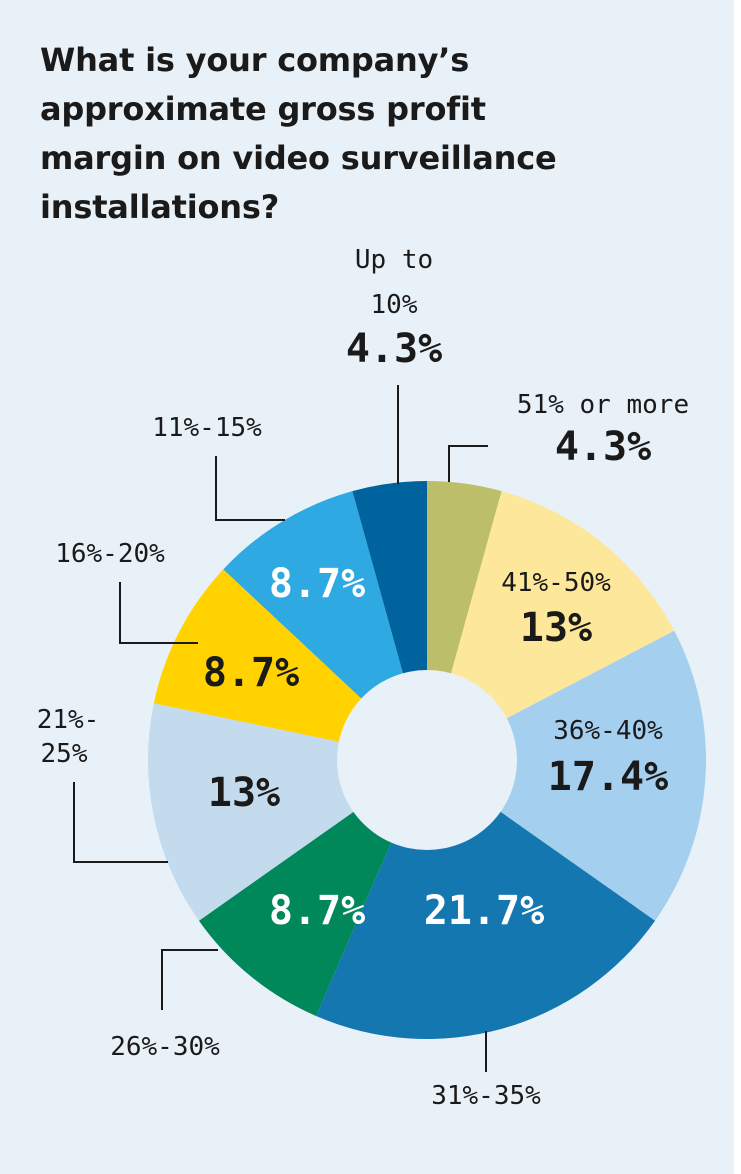  What do you see at coordinates (165, 1047) in the screenshot?
I see `category-label-26-30: 26%-30%` at bounding box center [165, 1047].